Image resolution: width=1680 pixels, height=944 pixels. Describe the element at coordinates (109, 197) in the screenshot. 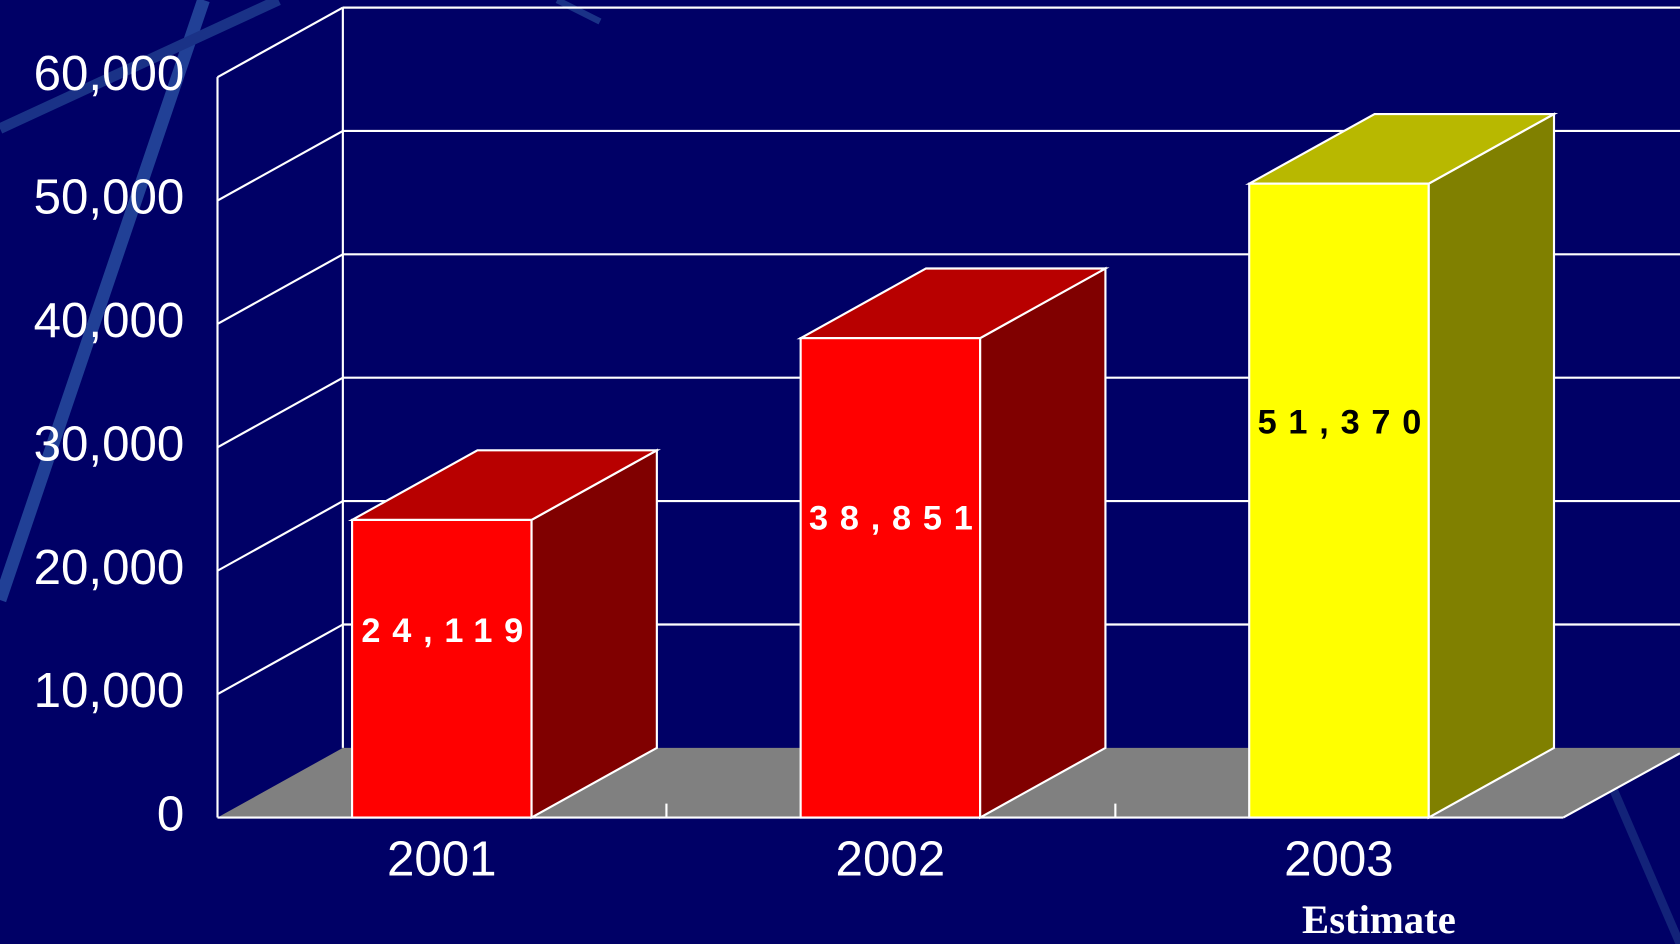

I see `y-tick-label: 50,000` at that location.